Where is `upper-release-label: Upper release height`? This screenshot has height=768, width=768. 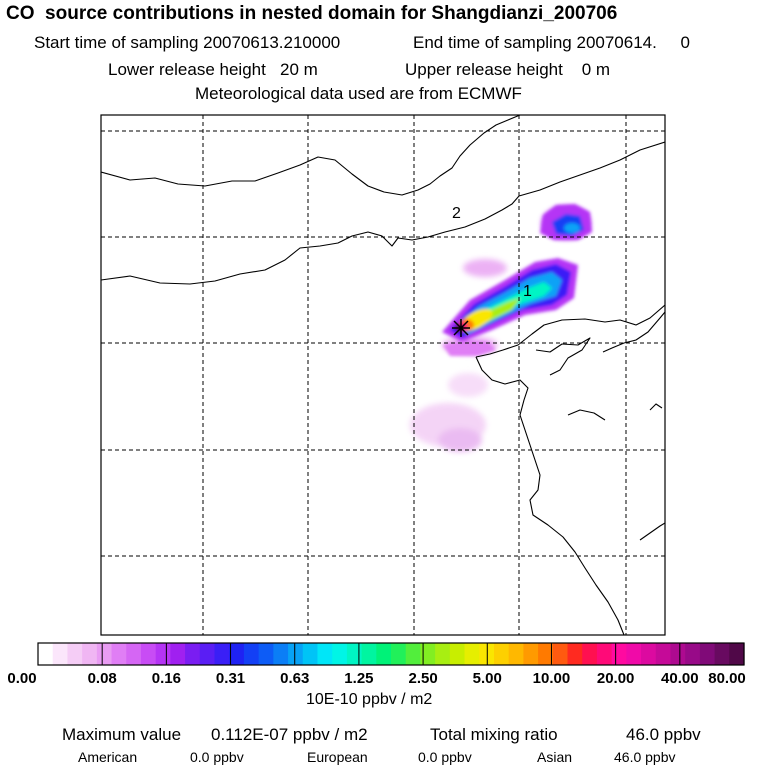
upper-release-label: Upper release height is located at coordinates (484, 69).